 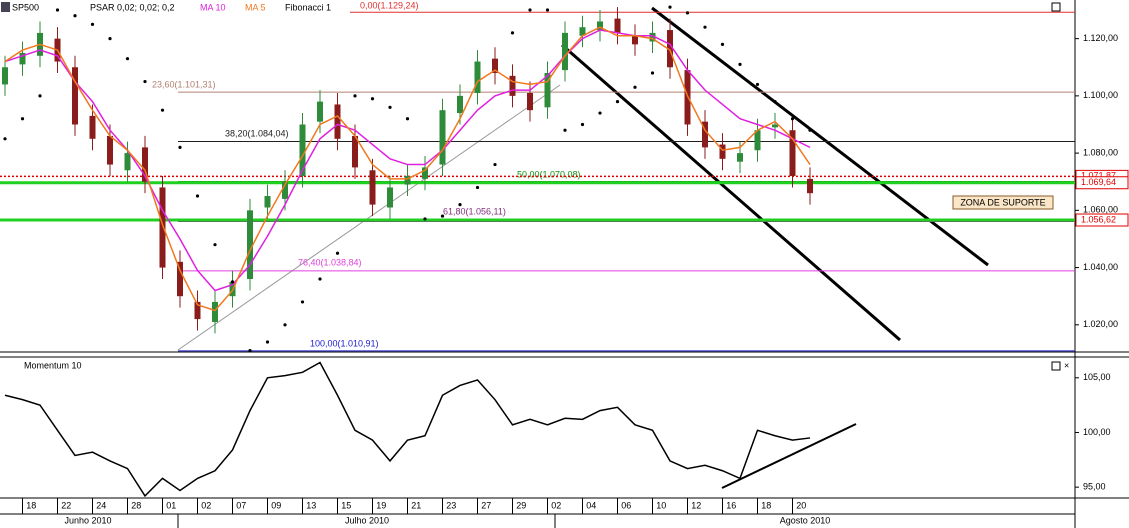 What do you see at coordinates (626, 505) in the screenshot?
I see `x-tick-label: 06` at bounding box center [626, 505].